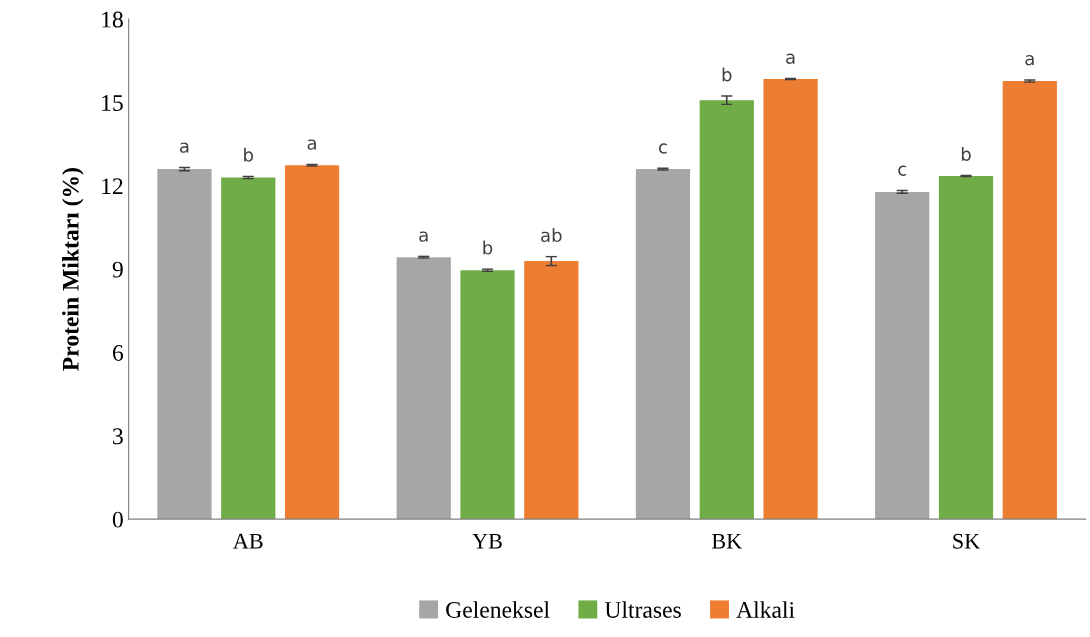  Describe the element at coordinates (118, 353) in the screenshot. I see `y-tick-label: 6` at that location.